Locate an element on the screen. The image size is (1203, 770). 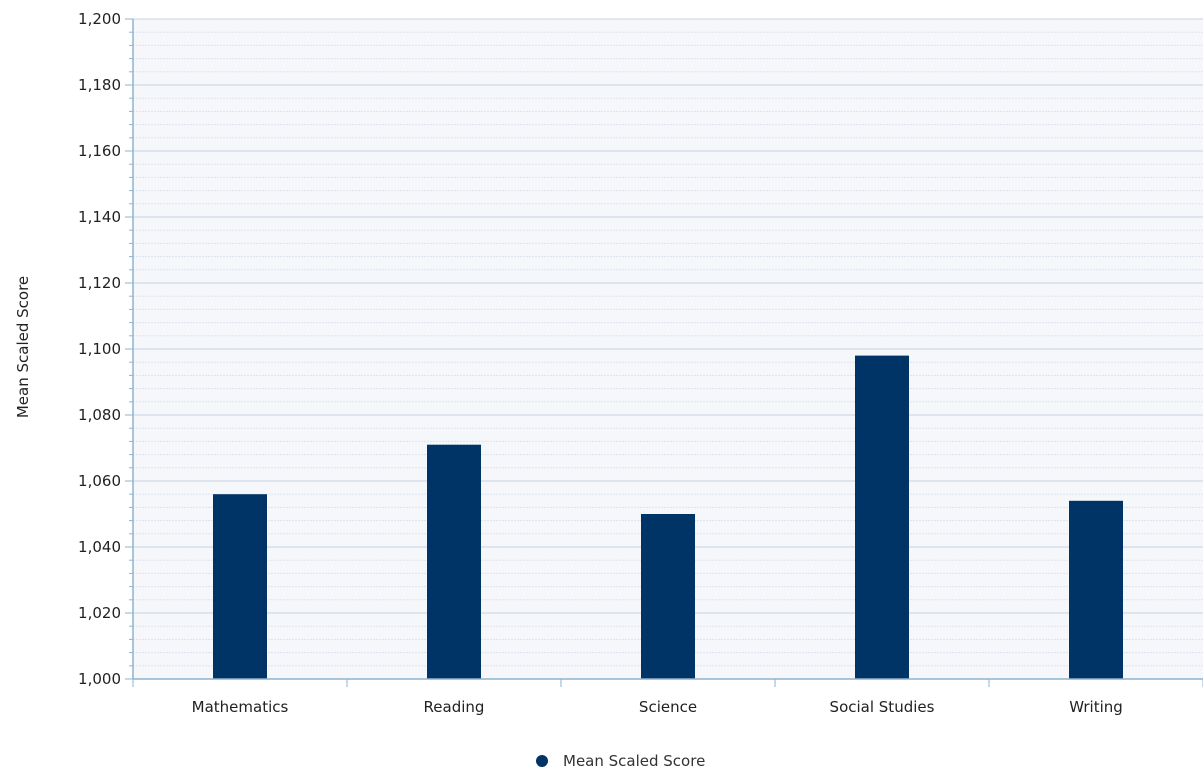
legend-marker is located at coordinates (542, 761).